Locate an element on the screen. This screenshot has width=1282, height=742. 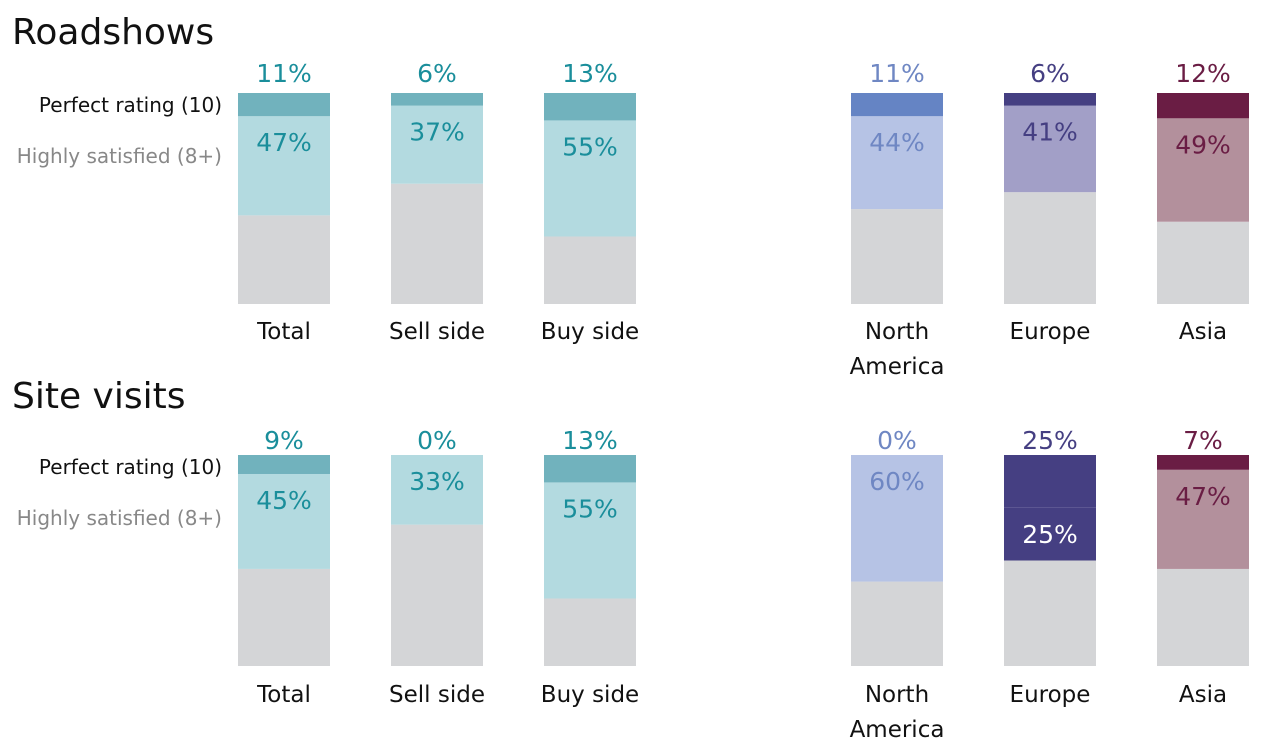
chart-title: Roadshows is located at coordinates (113, 32).